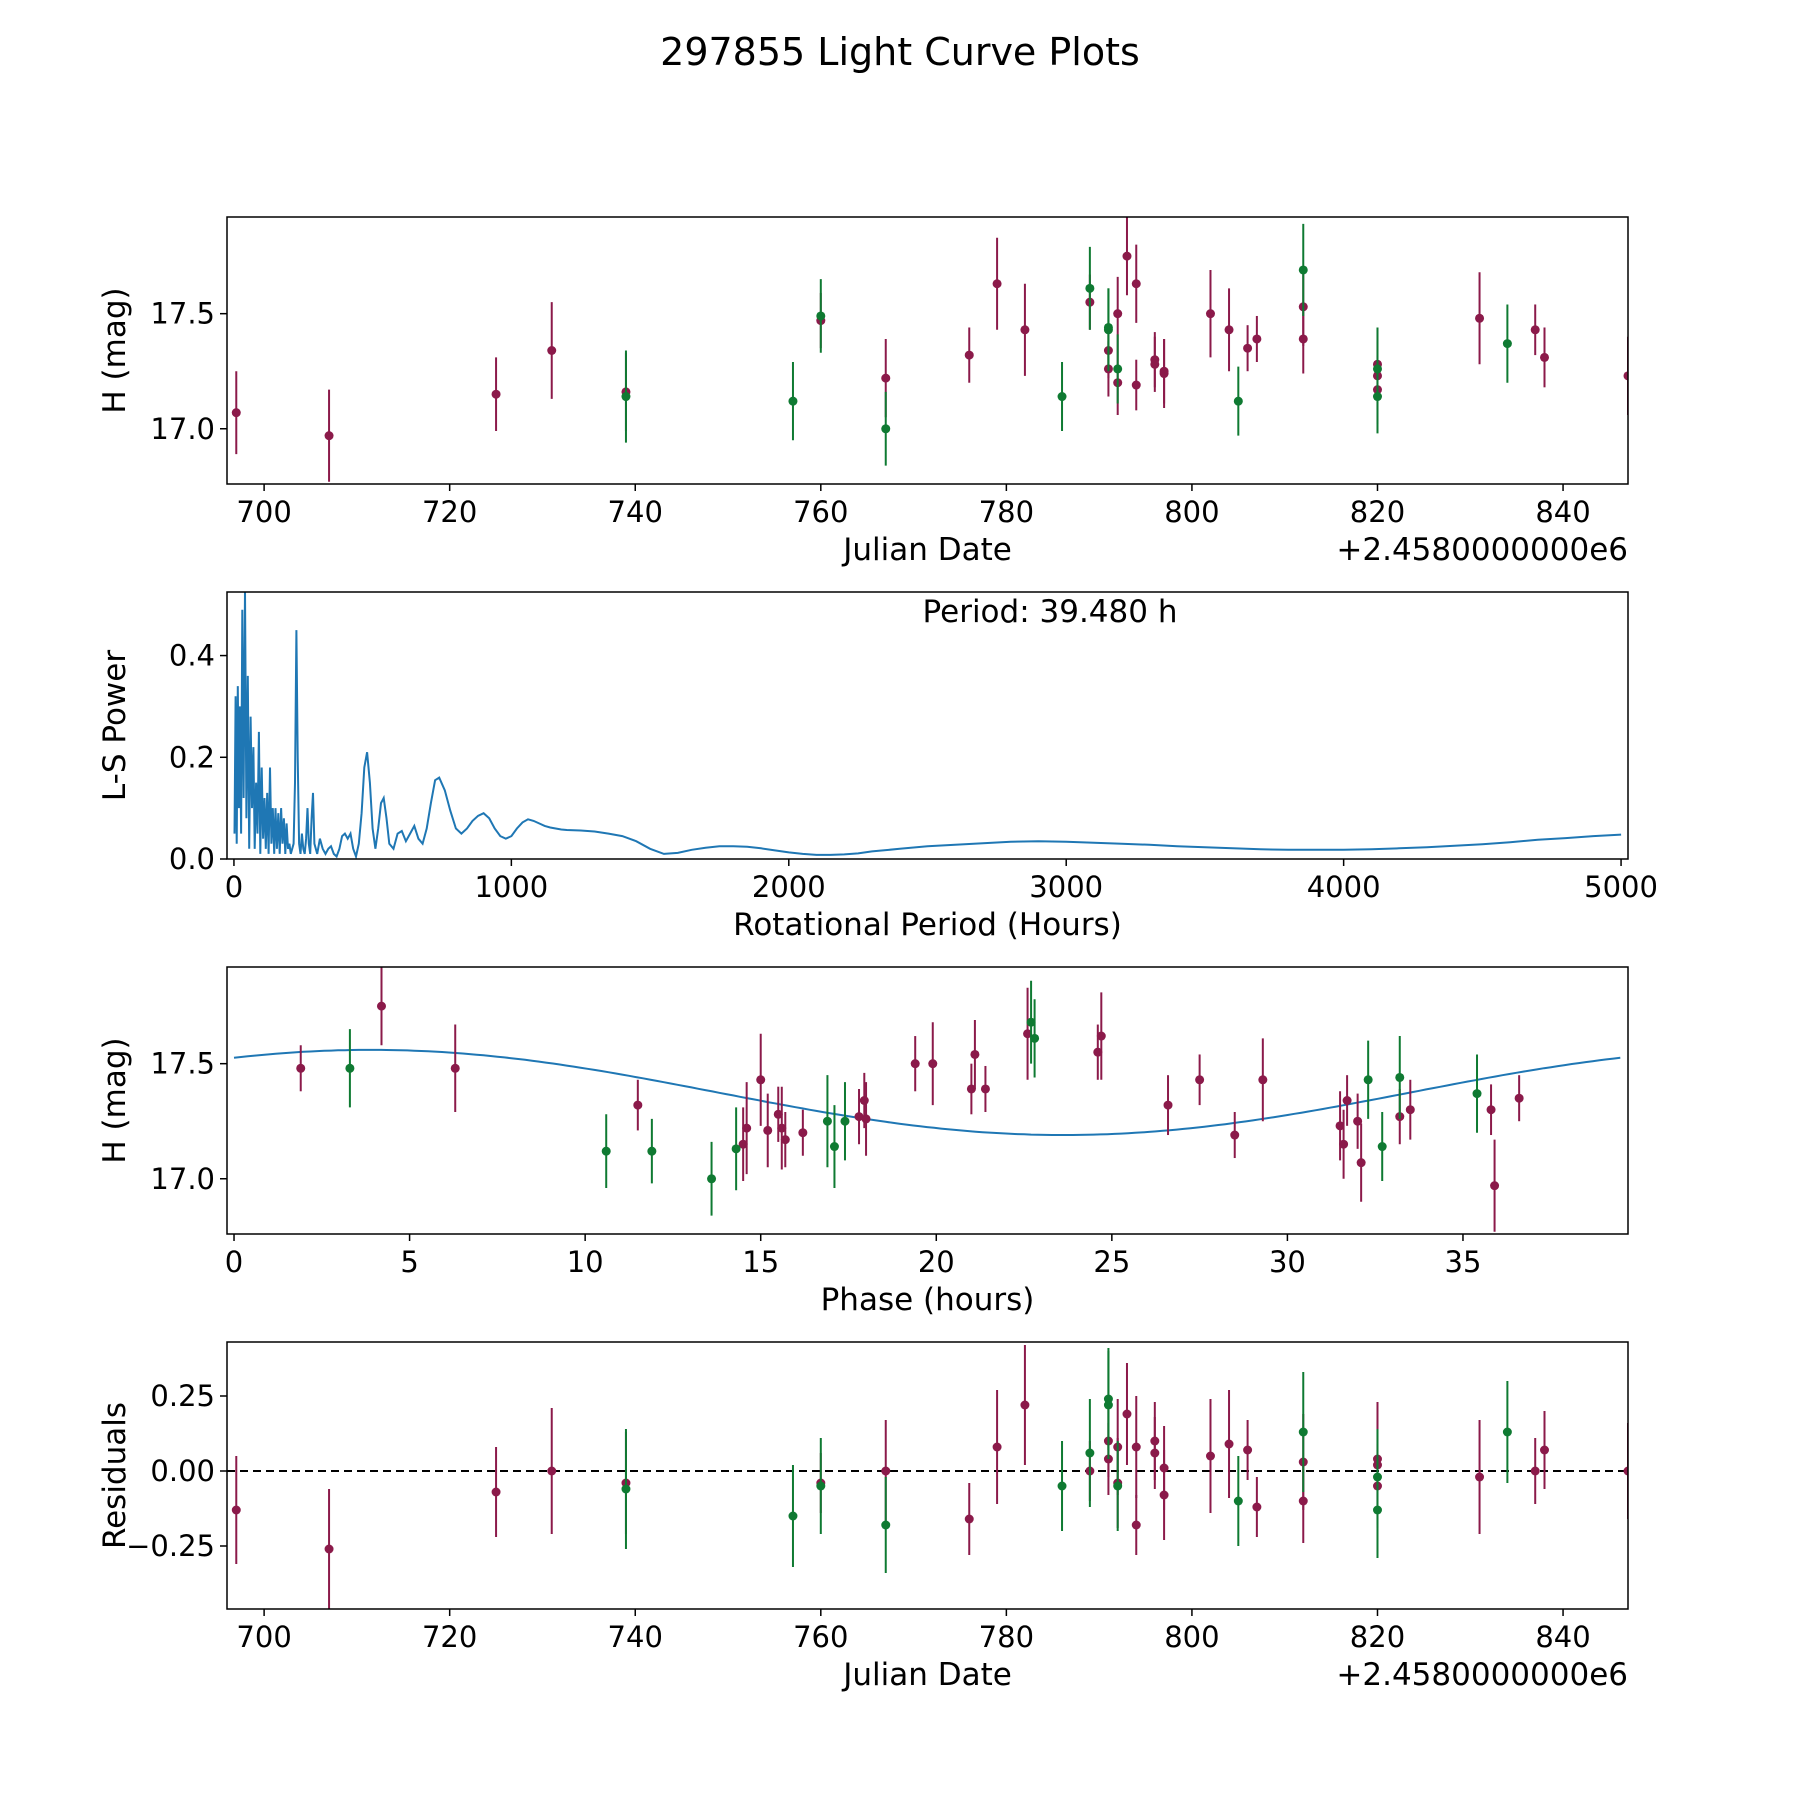 This screenshot has width=1800, height=1804. Describe the element at coordinates (1287, 1262) in the screenshot. I see `x-tick-label: 30` at that location.